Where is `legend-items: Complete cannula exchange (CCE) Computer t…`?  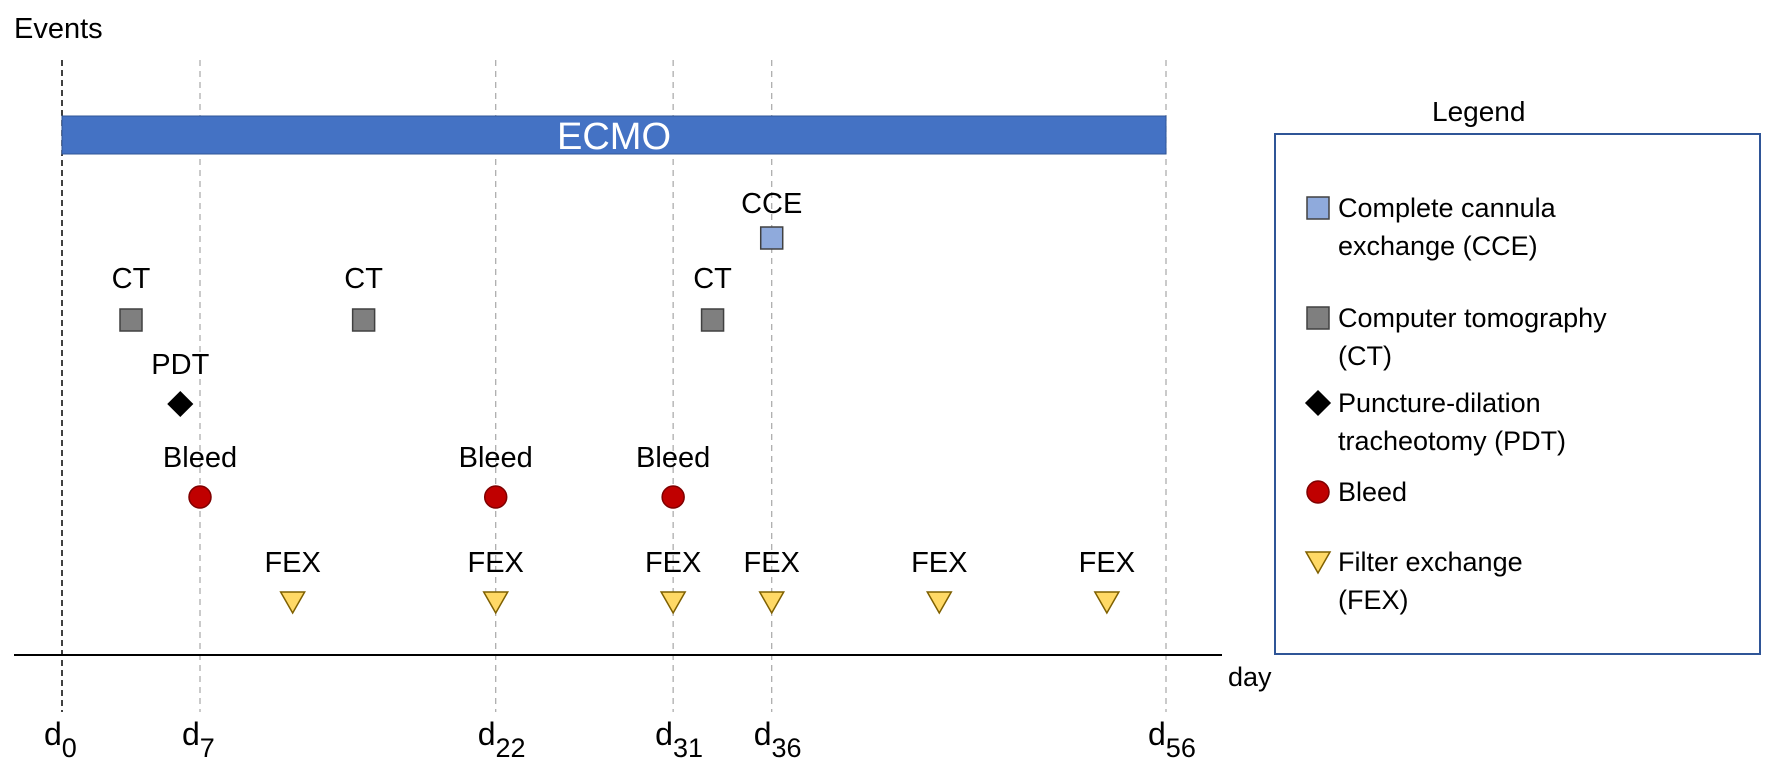
legend-items: Complete cannula exchange (CCE) Computer t… is located at coordinates (1455, 404).